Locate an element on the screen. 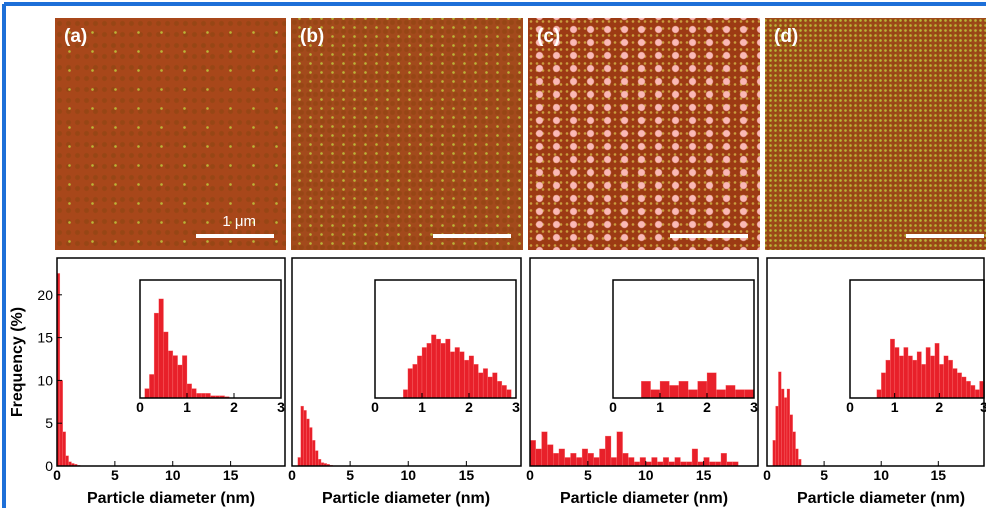 The image size is (986, 508). y-axis-label: Frequency (%) is located at coordinates (17, 362).